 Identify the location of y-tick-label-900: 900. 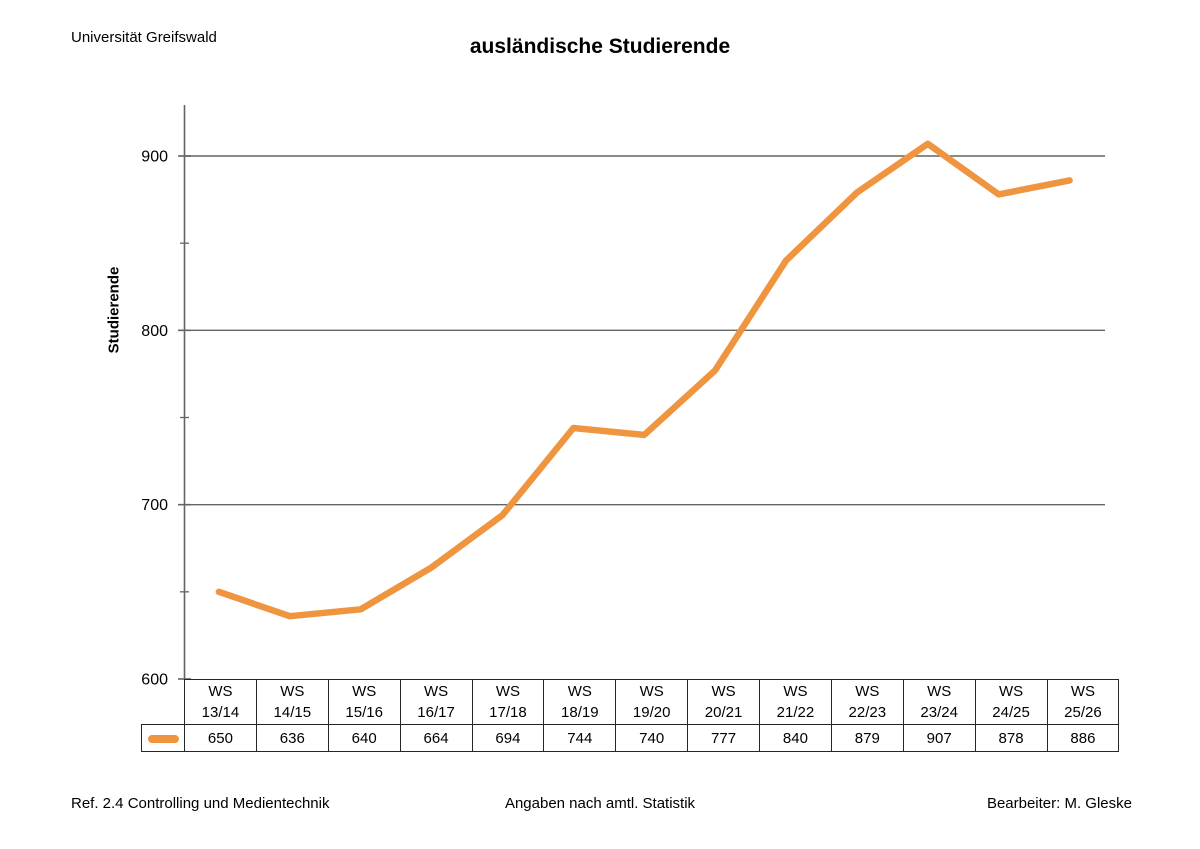
(154, 157).